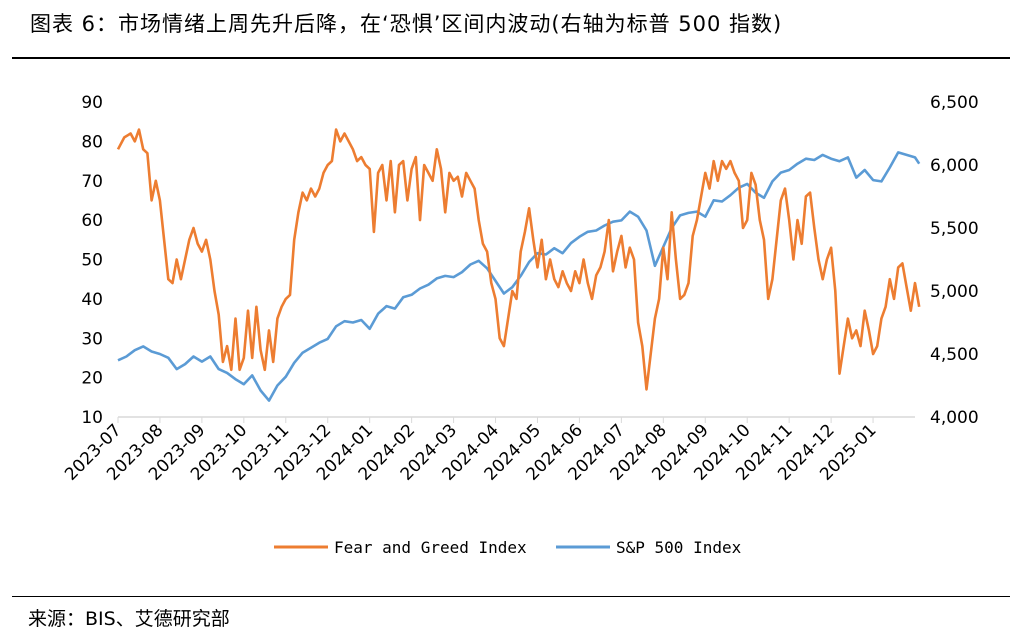 The image size is (1023, 638). What do you see at coordinates (954, 292) in the screenshot?
I see `right-y-tick-label: 5,000` at bounding box center [954, 292].